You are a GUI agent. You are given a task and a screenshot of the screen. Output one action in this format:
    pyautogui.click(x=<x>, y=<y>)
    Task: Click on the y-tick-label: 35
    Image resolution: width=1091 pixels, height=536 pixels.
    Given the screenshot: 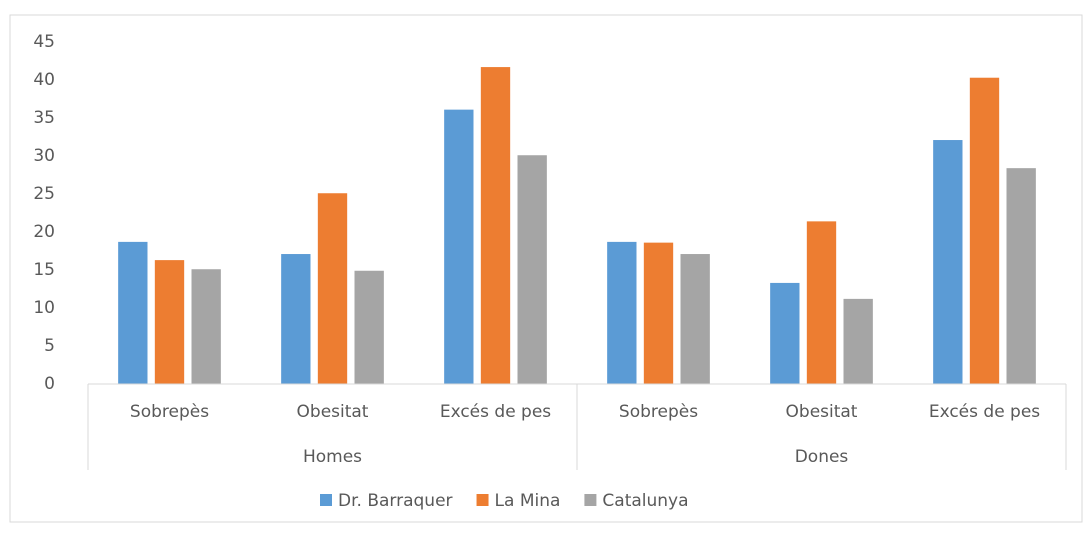 What is the action you would take?
    pyautogui.click(x=44, y=118)
    